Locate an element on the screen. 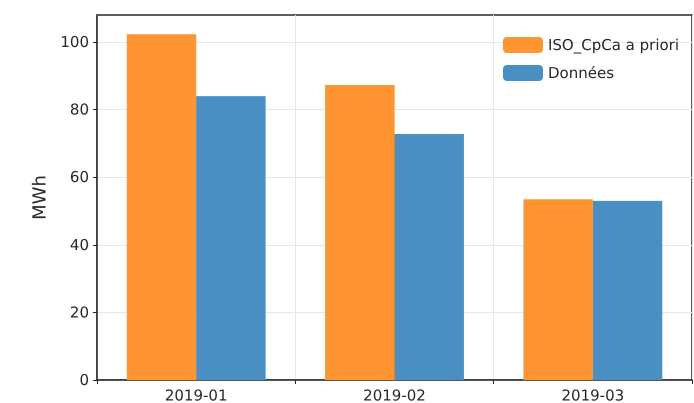 This screenshot has height=403, width=694. y-axis-title: MWh is located at coordinates (40, 197).